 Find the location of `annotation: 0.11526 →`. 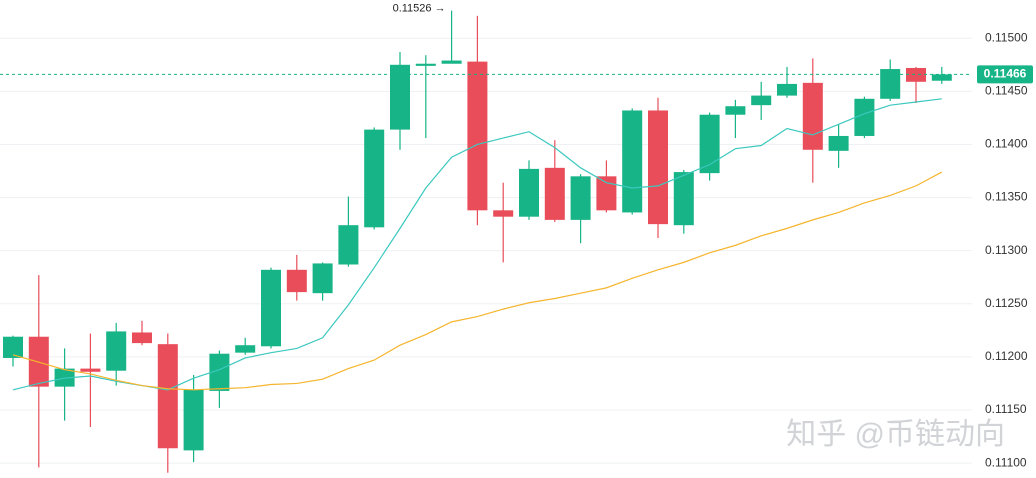

annotation: 0.11526 → is located at coordinates (419, 9).